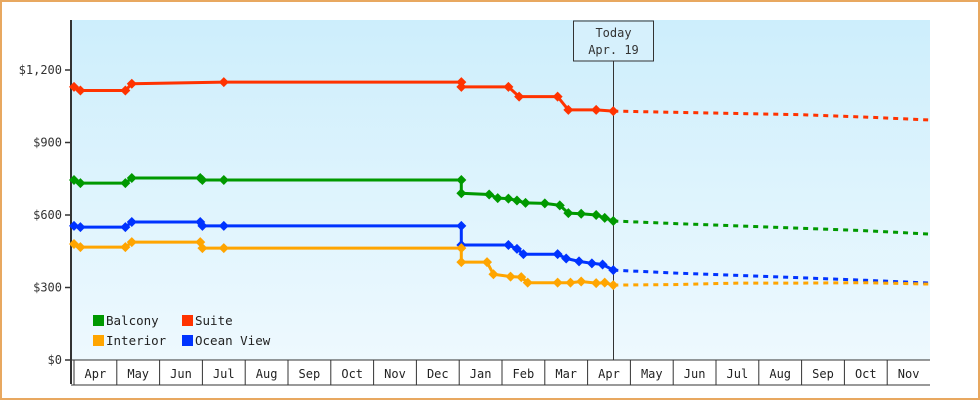 The height and width of the screenshot is (403, 980). Describe the element at coordinates (613, 190) in the screenshot. I see `today-marker: Today Apr. 19` at that location.